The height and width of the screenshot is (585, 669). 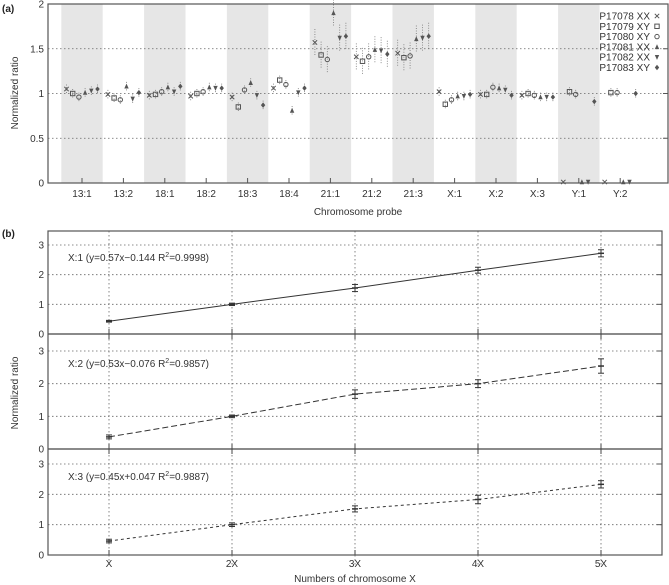 What do you see at coordinates (355, 564) in the screenshot?
I see `x-tick-label: 3X` at bounding box center [355, 564].